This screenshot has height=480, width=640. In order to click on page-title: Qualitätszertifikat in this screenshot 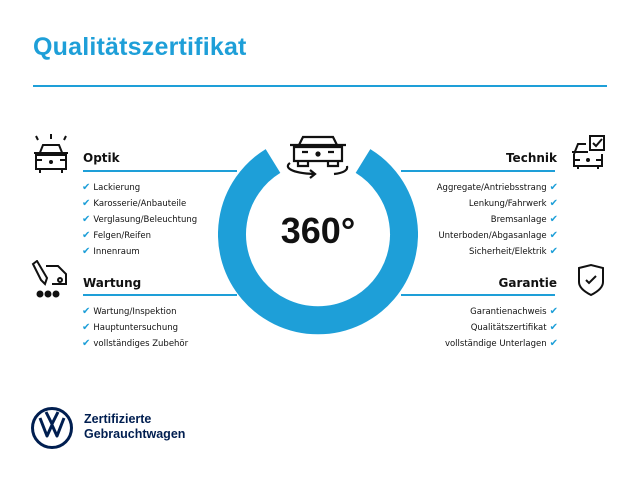, I will do `click(140, 47)`.